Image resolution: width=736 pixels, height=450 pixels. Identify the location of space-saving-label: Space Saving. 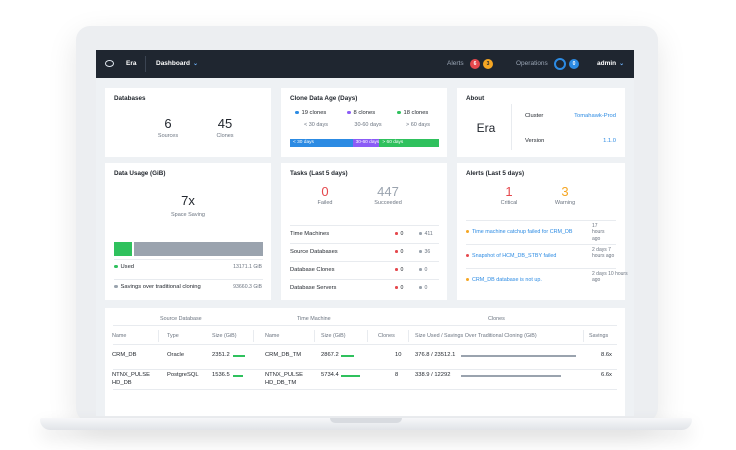
(188, 215).